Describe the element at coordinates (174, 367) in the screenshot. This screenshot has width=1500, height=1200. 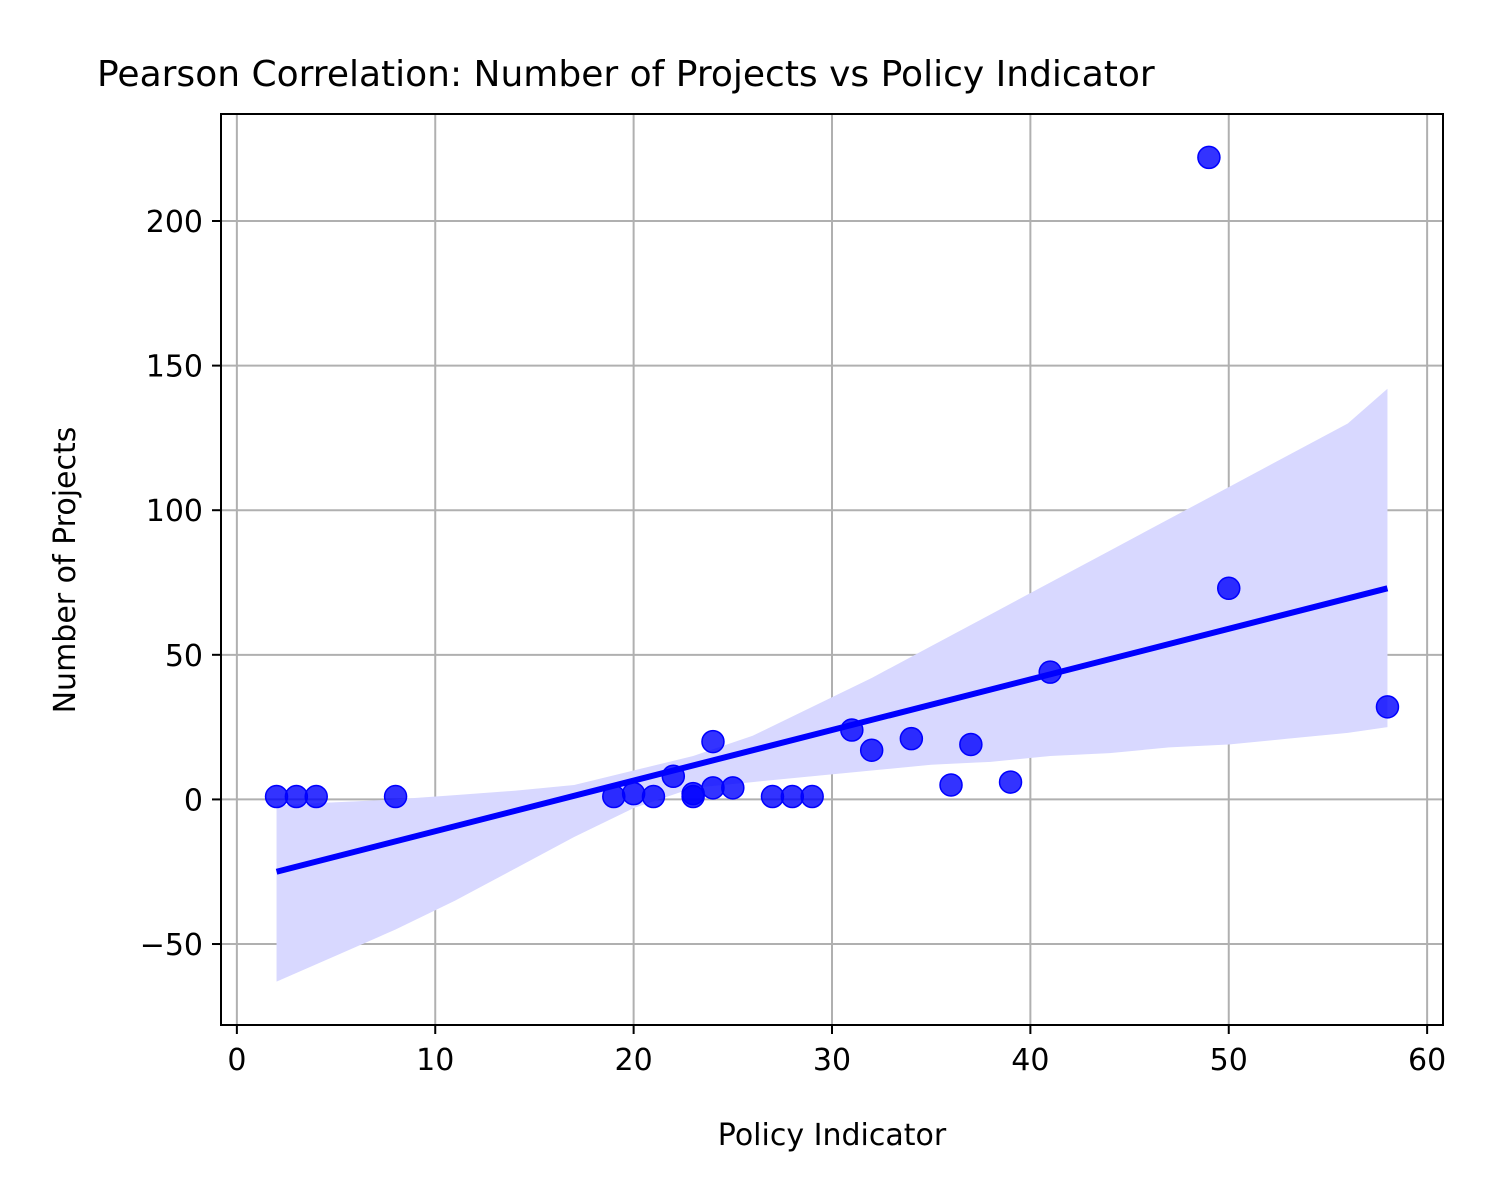
I see `y-tick-label: 150` at that location.